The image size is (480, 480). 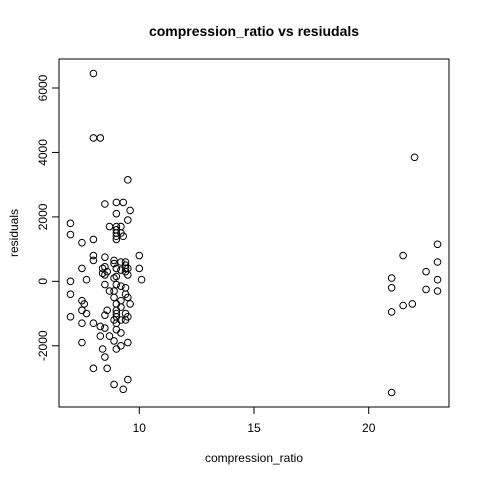 What do you see at coordinates (14, 233) in the screenshot?
I see `y-axis-title: residuals` at bounding box center [14, 233].